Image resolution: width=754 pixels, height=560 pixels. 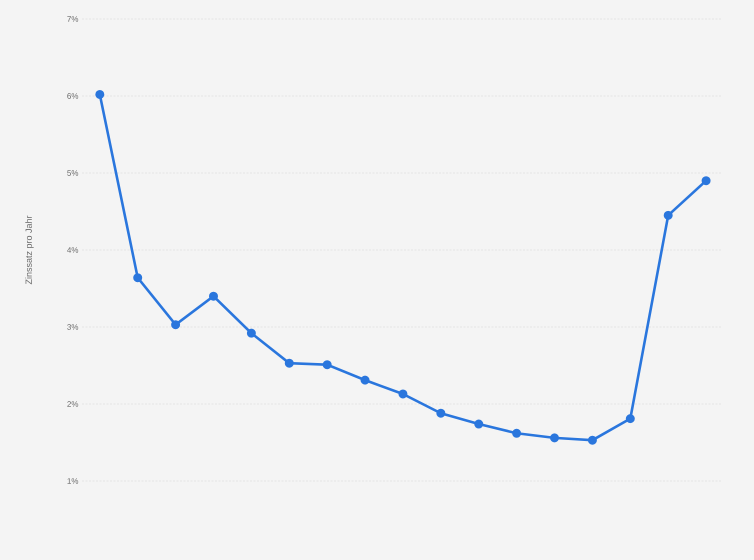 What do you see at coordinates (72, 19) in the screenshot?
I see `y-tick-label: 7%` at bounding box center [72, 19].